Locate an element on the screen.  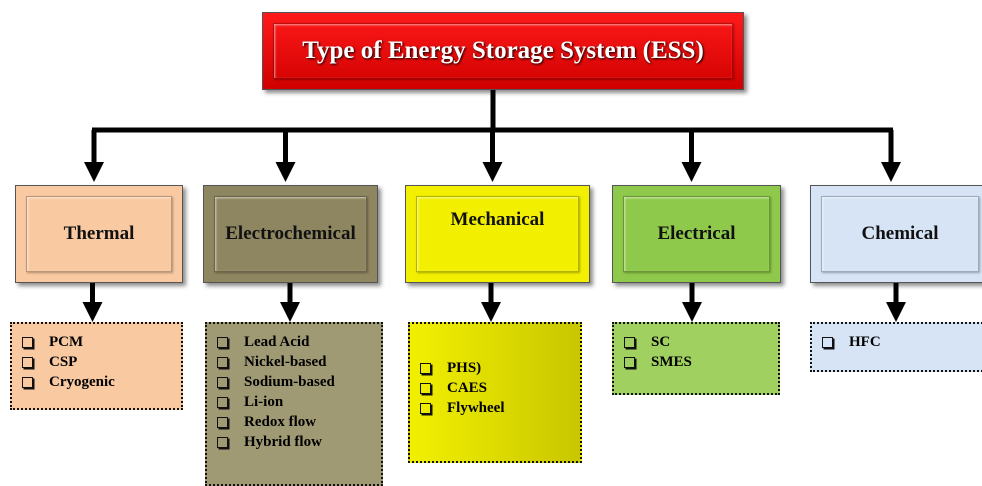
list-item: PCM is located at coordinates (98, 342).